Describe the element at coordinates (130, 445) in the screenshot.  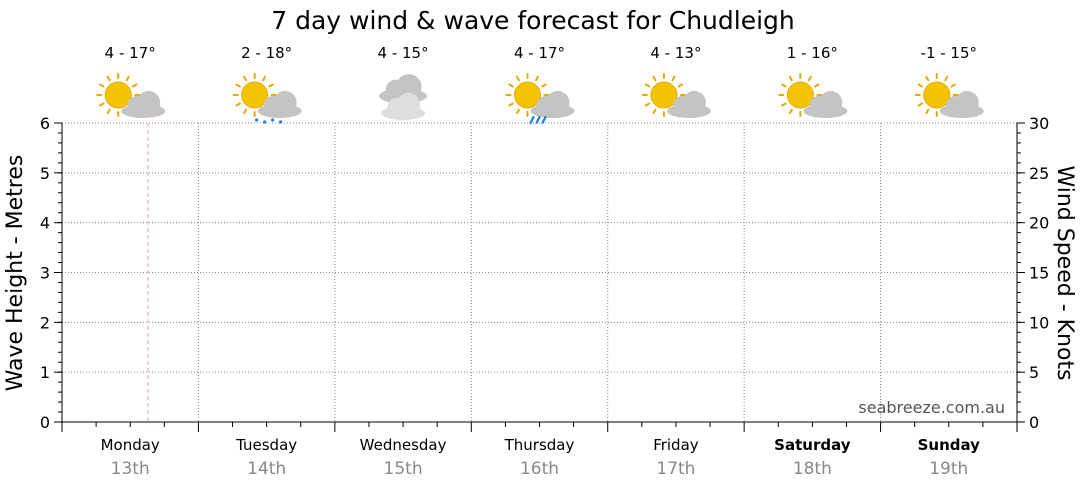
I see `day-name: Monday` at that location.